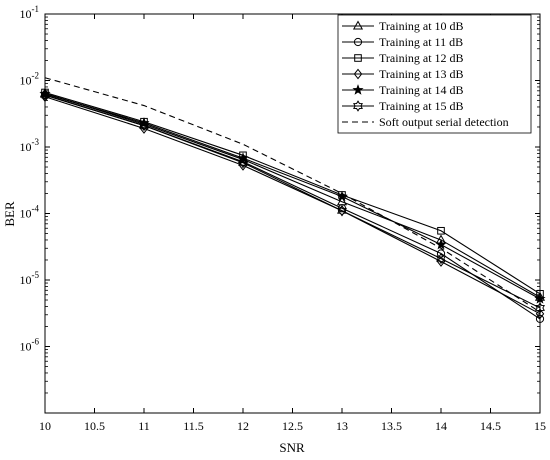 Image resolution: width=550 pixels, height=460 pixels. Describe the element at coordinates (36, 275) in the screenshot. I see `y-tick-exponent: -5` at that location.